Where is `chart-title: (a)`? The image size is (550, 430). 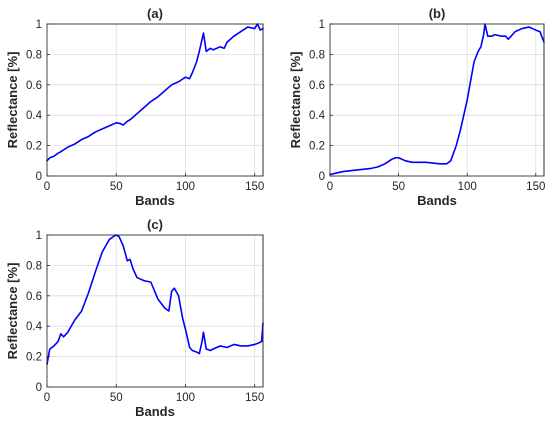
chart-title: (a) is located at coordinates (155, 13).